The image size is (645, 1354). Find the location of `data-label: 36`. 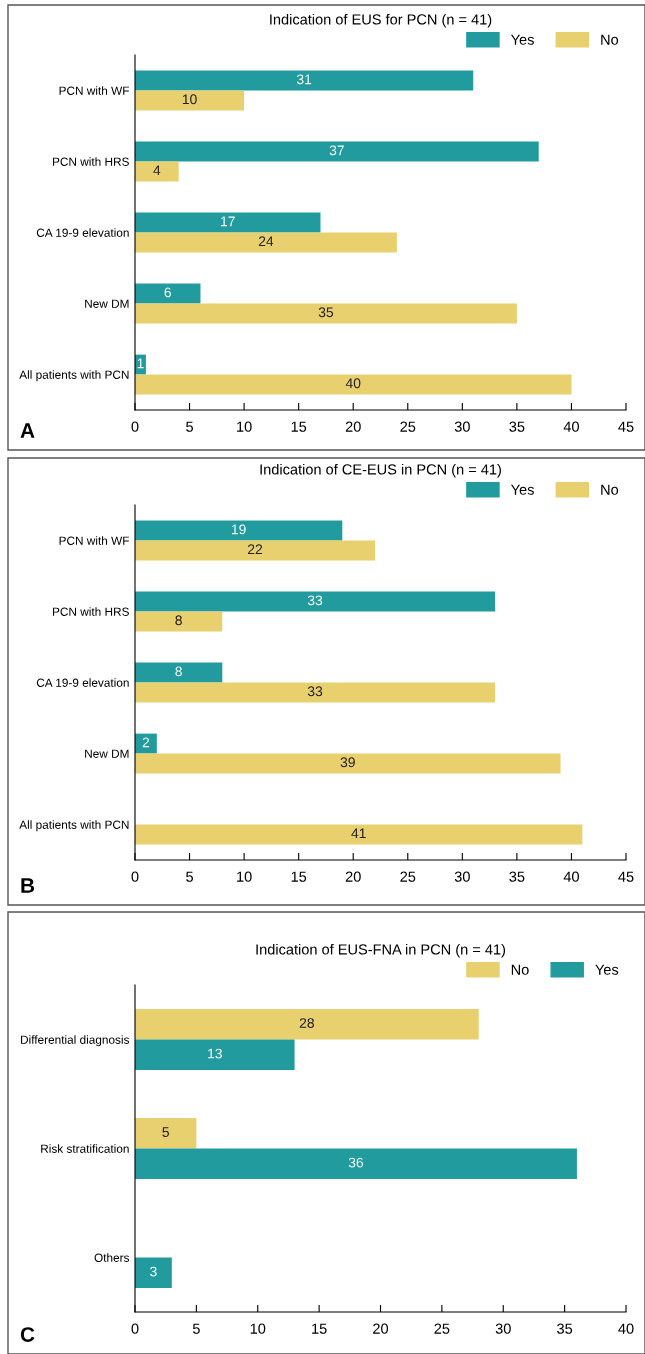

data-label: 36 is located at coordinates (356, 1162).